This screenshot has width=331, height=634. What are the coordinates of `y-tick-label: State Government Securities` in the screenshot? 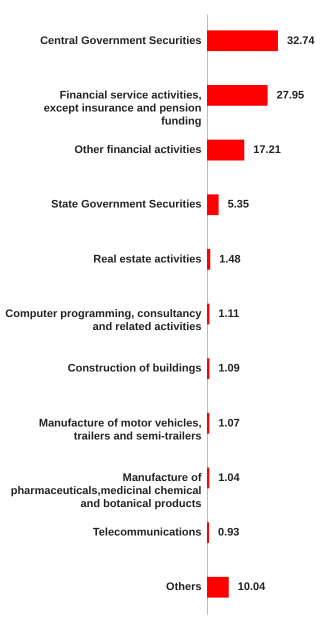 It's located at (126, 204).